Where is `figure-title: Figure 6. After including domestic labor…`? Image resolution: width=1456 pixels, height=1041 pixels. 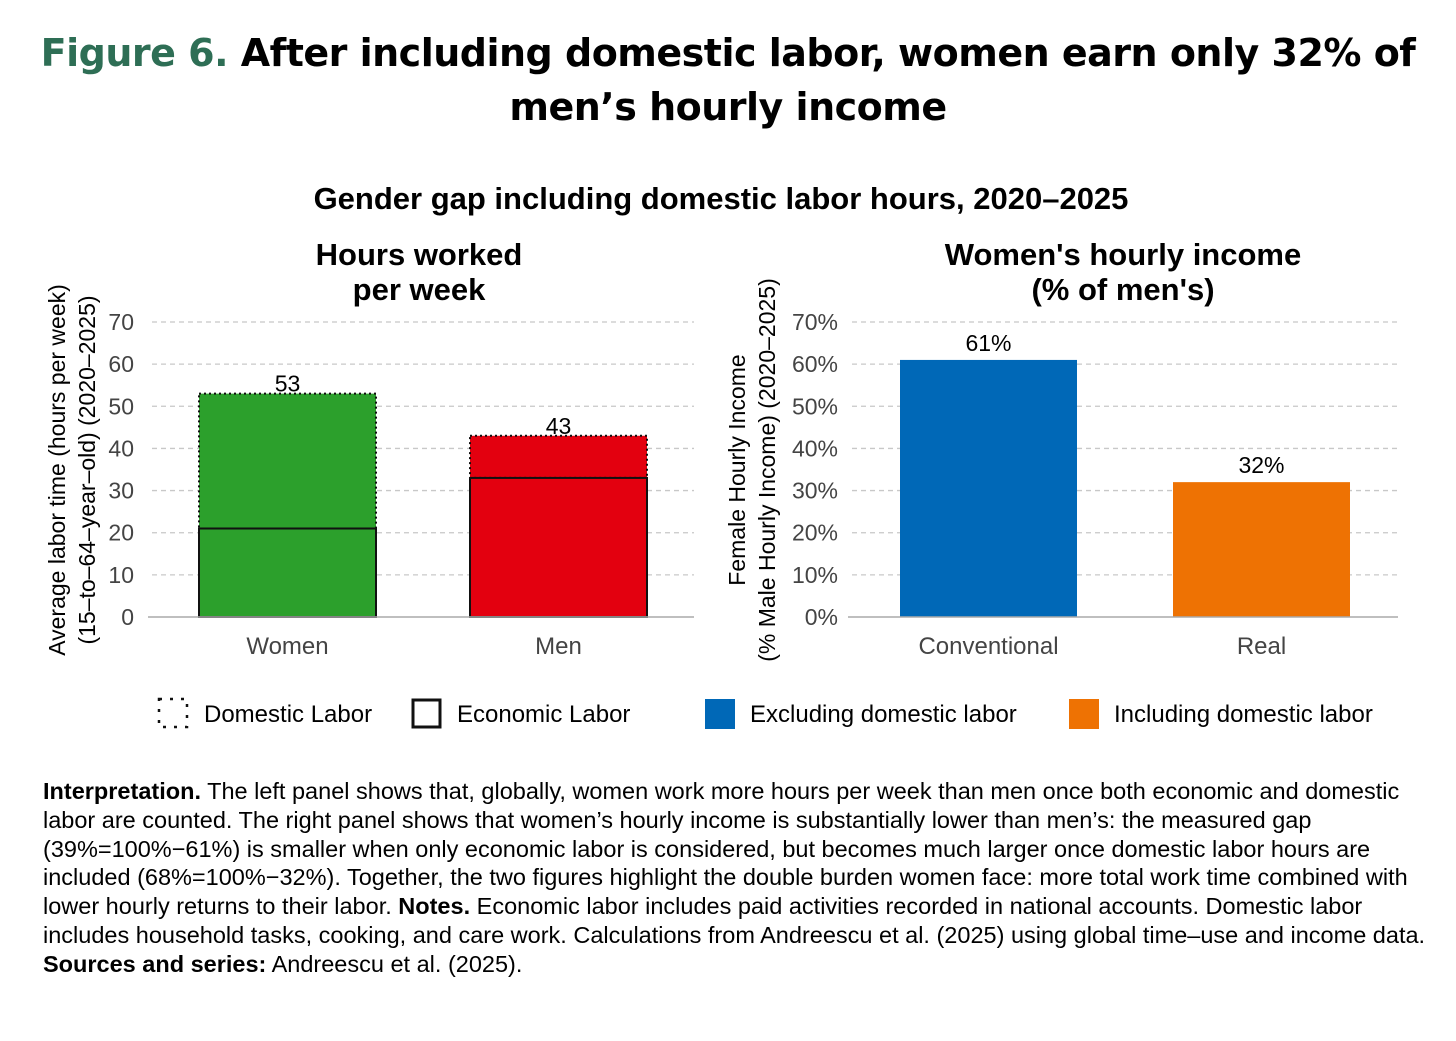 figure-title: Figure 6. After including domestic labor… is located at coordinates (728, 80).